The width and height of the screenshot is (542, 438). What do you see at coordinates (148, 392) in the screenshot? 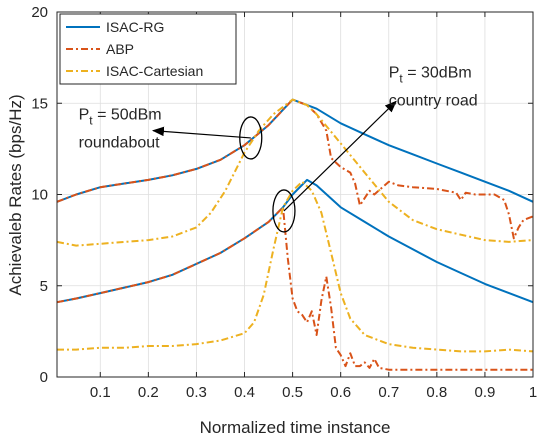
I see `x-tick-label: 0.2` at bounding box center [148, 392].